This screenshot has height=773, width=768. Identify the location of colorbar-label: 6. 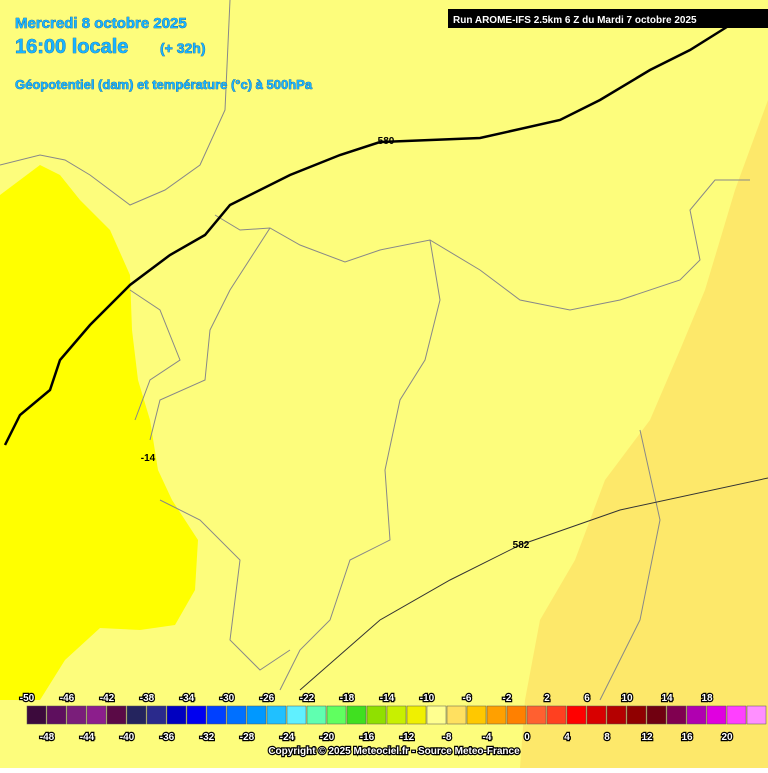
(587, 698).